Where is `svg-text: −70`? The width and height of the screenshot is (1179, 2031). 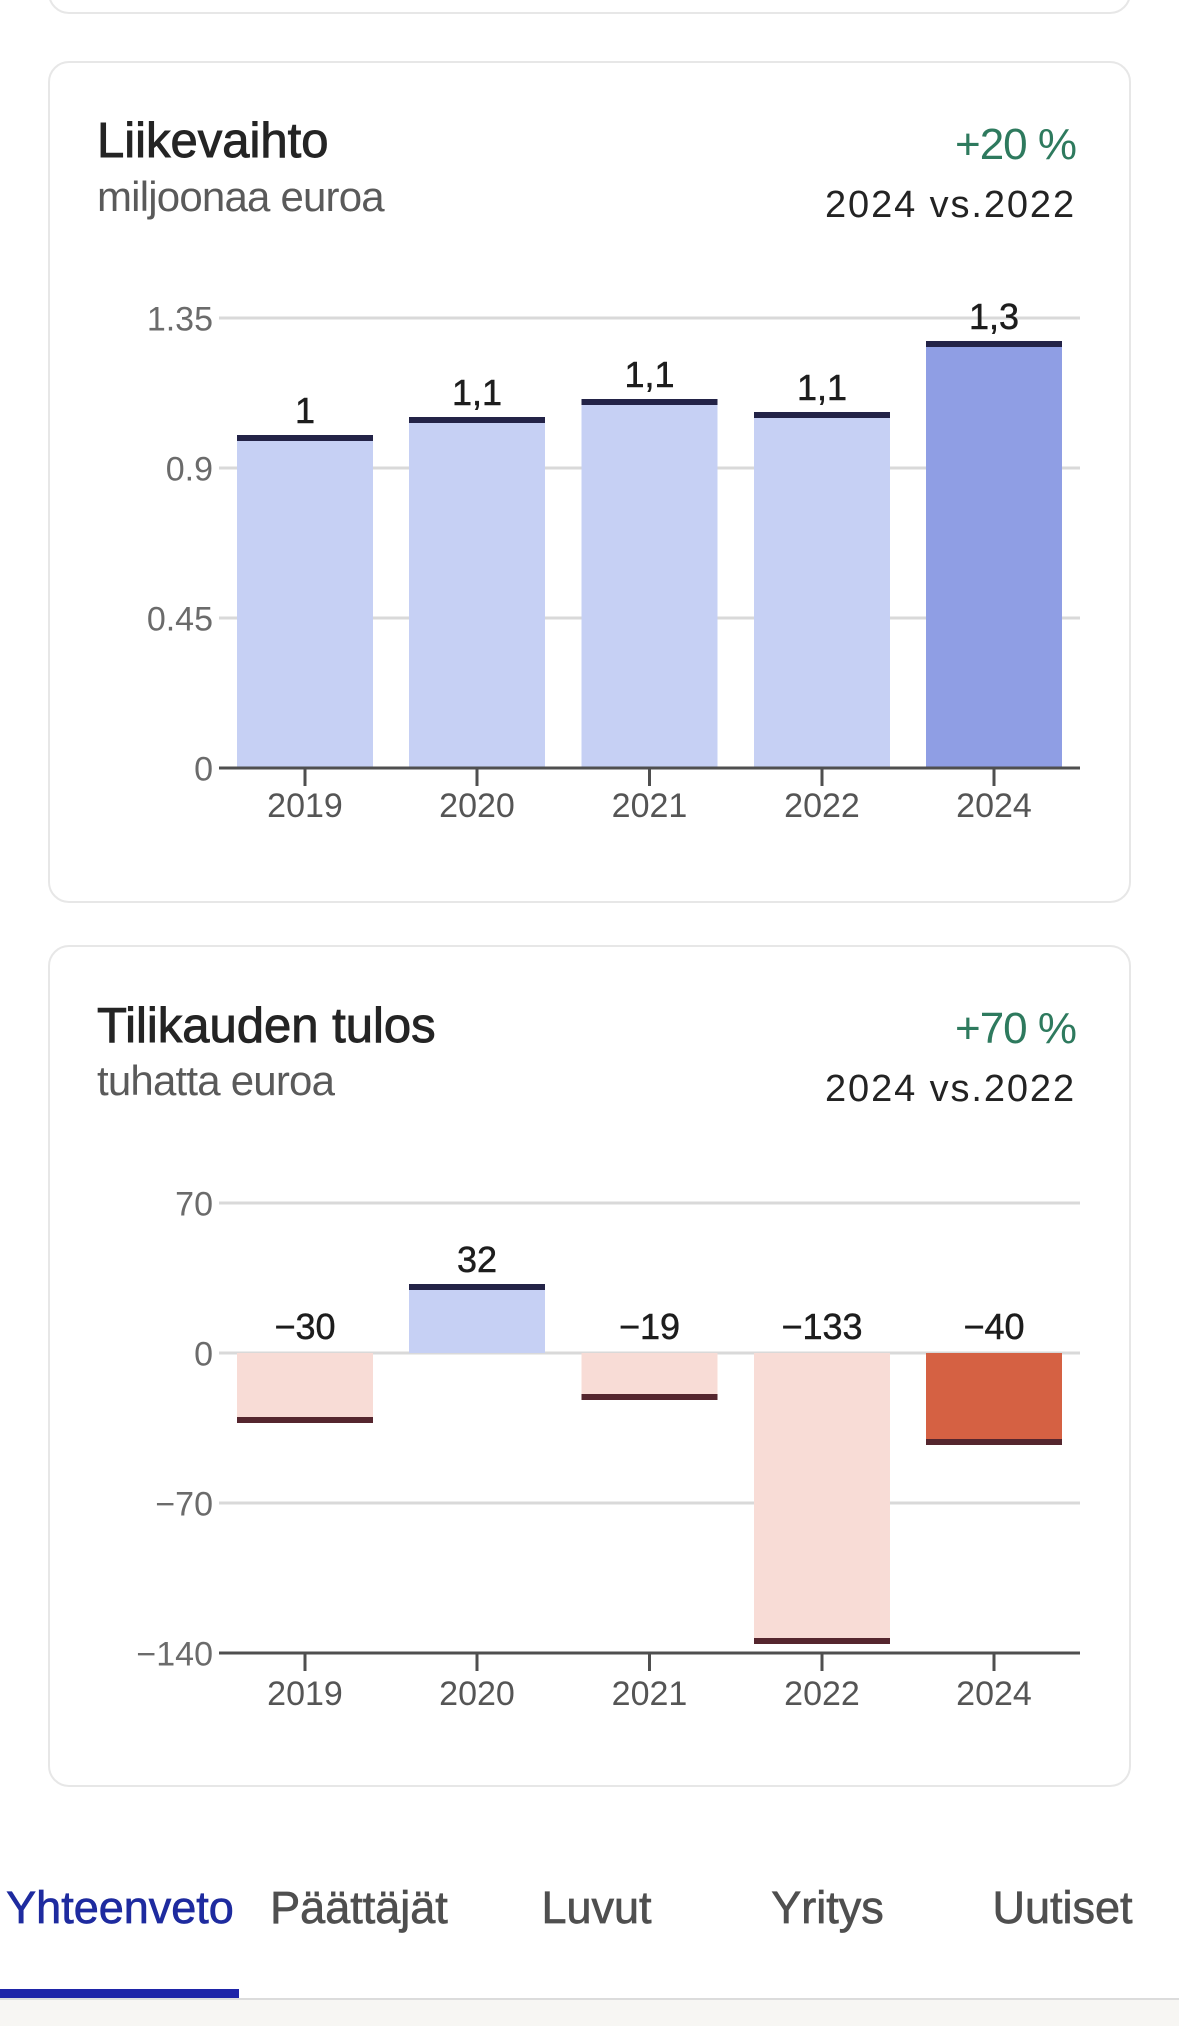
svg-text: −70 is located at coordinates (184, 1505).